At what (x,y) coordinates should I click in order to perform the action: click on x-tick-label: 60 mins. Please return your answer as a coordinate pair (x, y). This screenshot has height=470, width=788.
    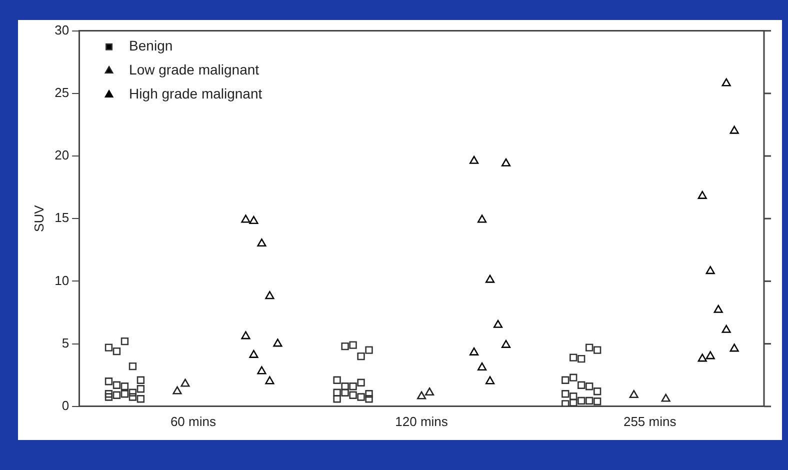
    Looking at the image, I should click on (193, 421).